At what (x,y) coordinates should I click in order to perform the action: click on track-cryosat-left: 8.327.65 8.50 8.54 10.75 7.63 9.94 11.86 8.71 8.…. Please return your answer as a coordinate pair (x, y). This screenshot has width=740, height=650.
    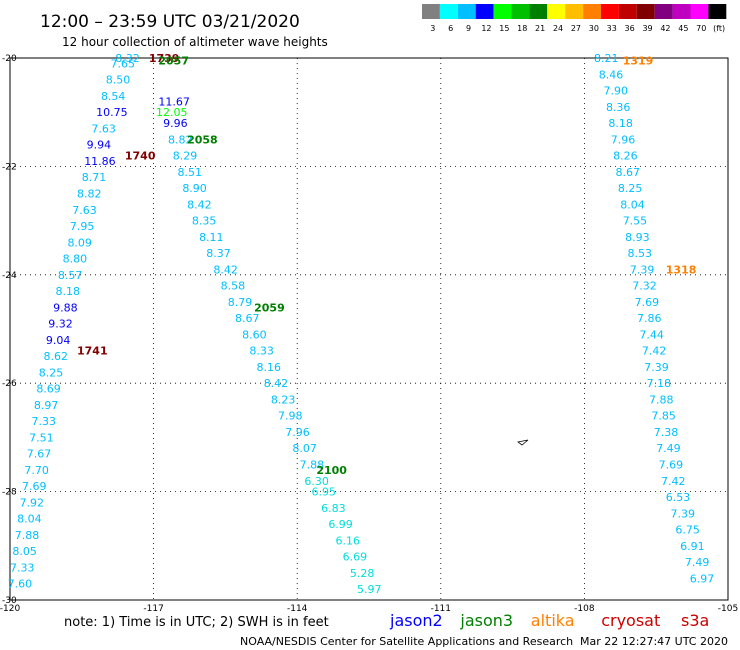
    Looking at the image, I should click on (74, 321).